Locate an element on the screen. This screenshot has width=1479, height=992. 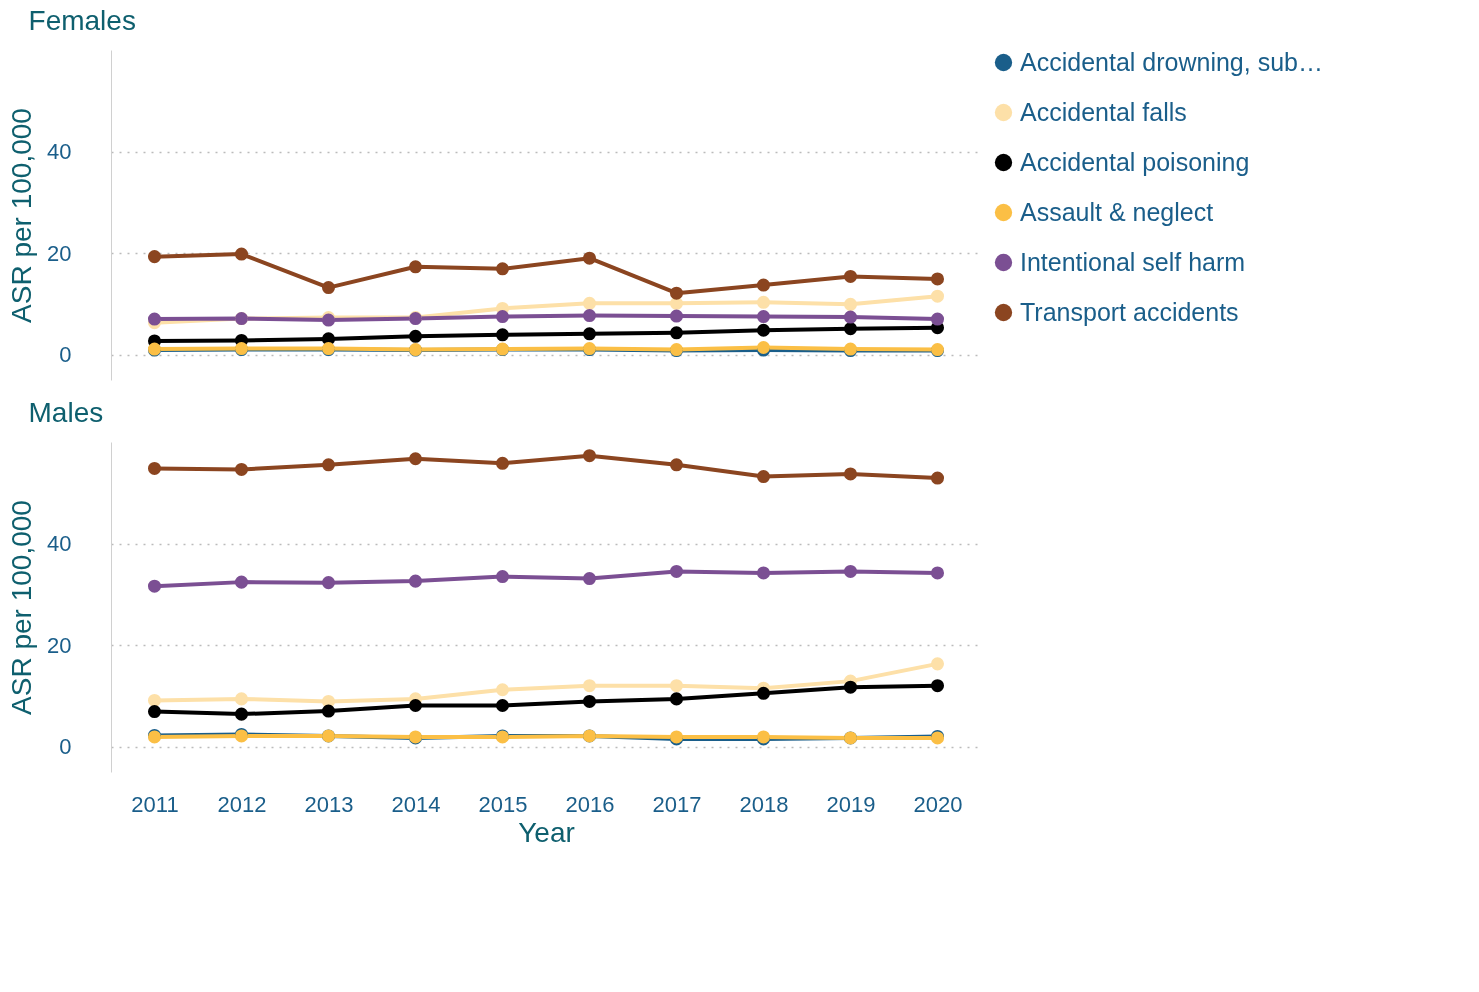
x-tick-label: 2020 is located at coordinates (938, 804).